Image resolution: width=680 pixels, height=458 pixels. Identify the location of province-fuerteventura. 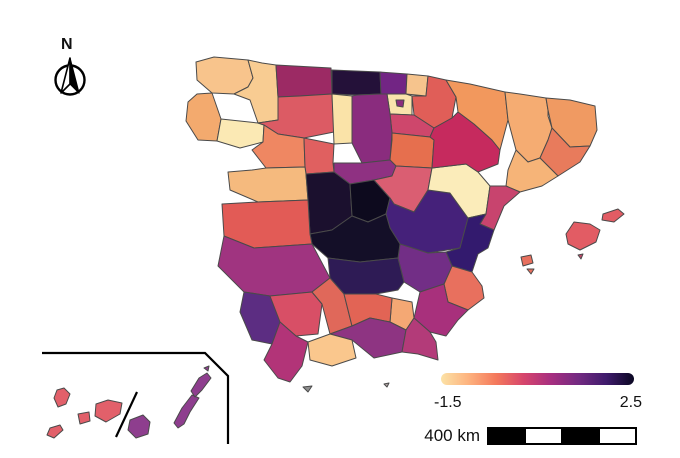
(186, 411).